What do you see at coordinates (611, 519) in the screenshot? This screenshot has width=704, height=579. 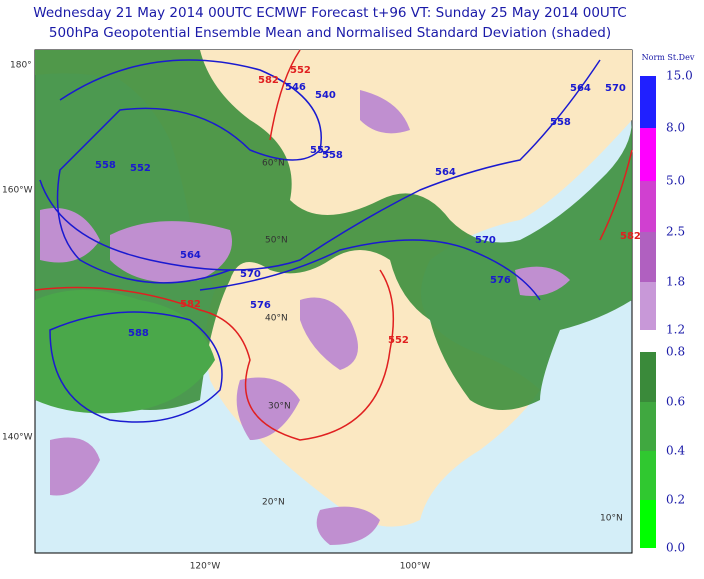 I see `latitude-label: 10°N` at bounding box center [611, 519].